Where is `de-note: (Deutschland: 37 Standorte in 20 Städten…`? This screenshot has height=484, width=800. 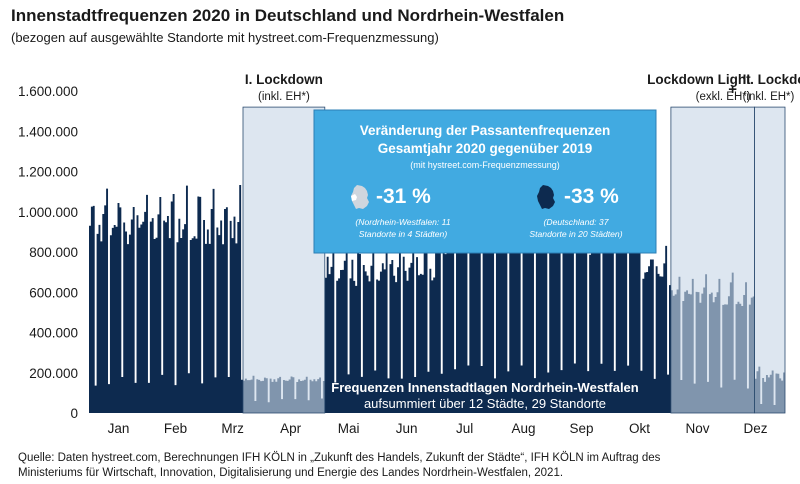 de-note: (Deutschland: 37 Standorte in 20 Städten… is located at coordinates (576, 228).